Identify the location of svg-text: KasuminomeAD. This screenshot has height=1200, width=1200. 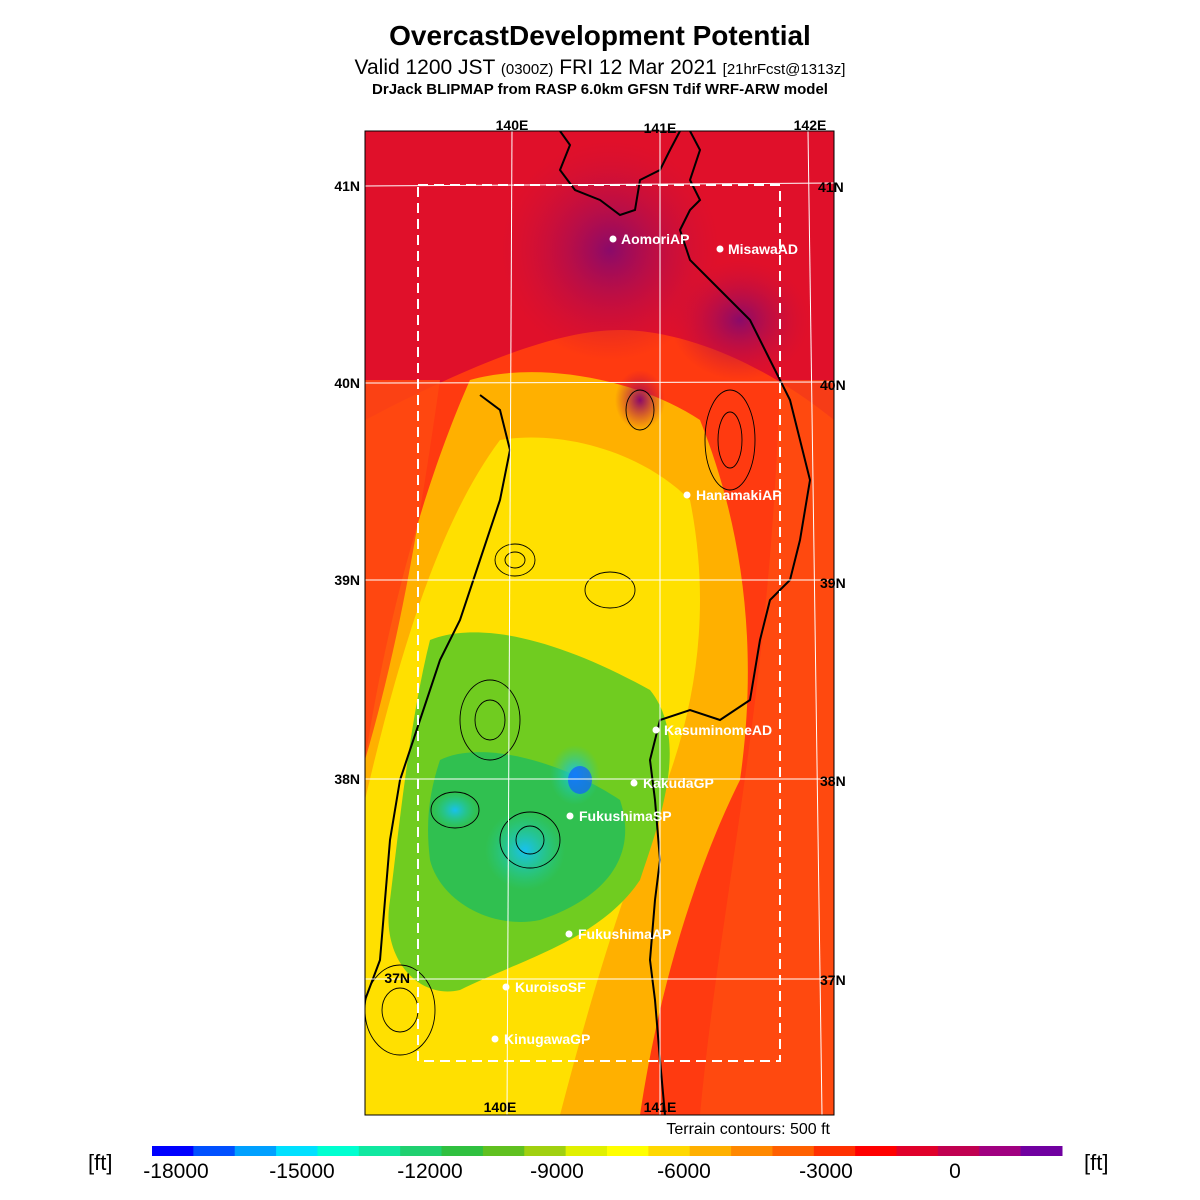
(718, 730).